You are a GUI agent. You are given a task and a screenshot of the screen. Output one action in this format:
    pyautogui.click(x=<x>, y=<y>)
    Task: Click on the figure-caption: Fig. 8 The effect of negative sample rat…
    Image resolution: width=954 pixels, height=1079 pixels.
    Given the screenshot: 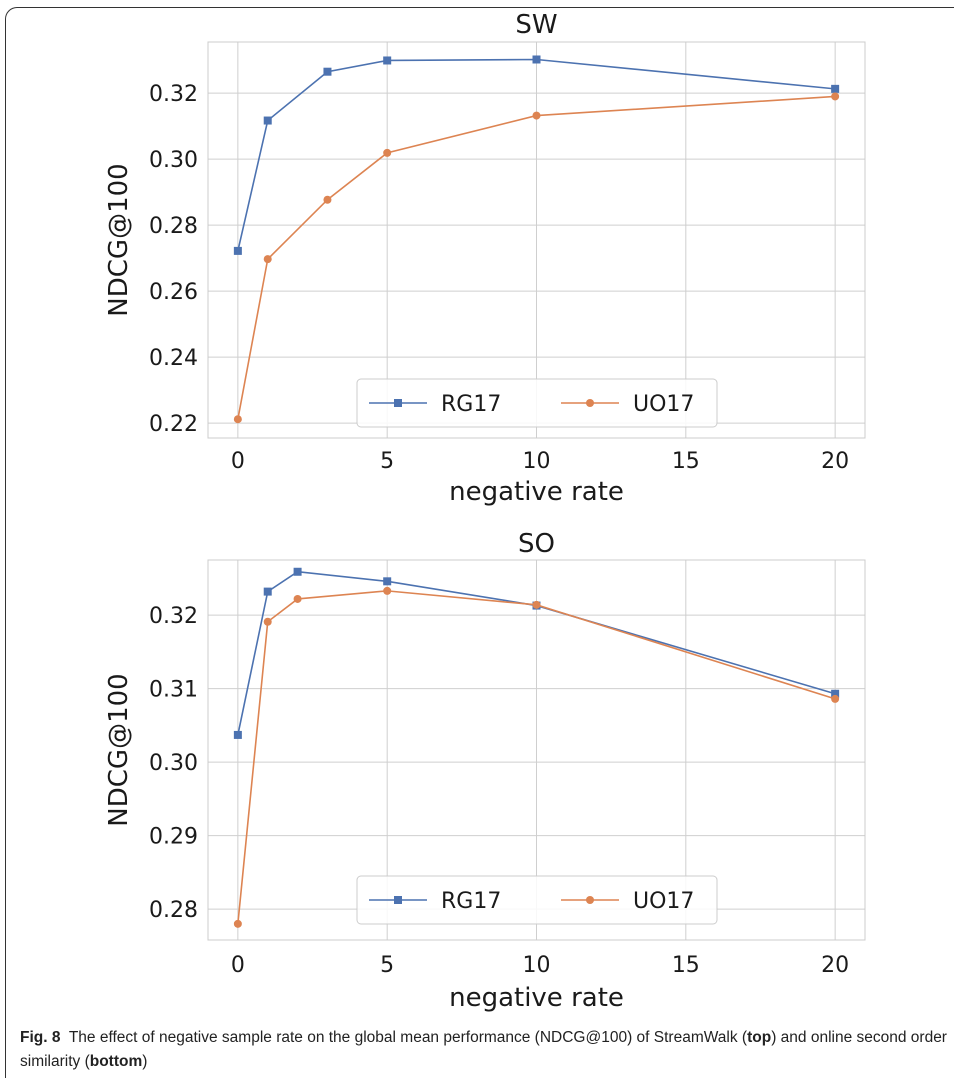 What is the action you would take?
    pyautogui.click(x=485, y=1050)
    